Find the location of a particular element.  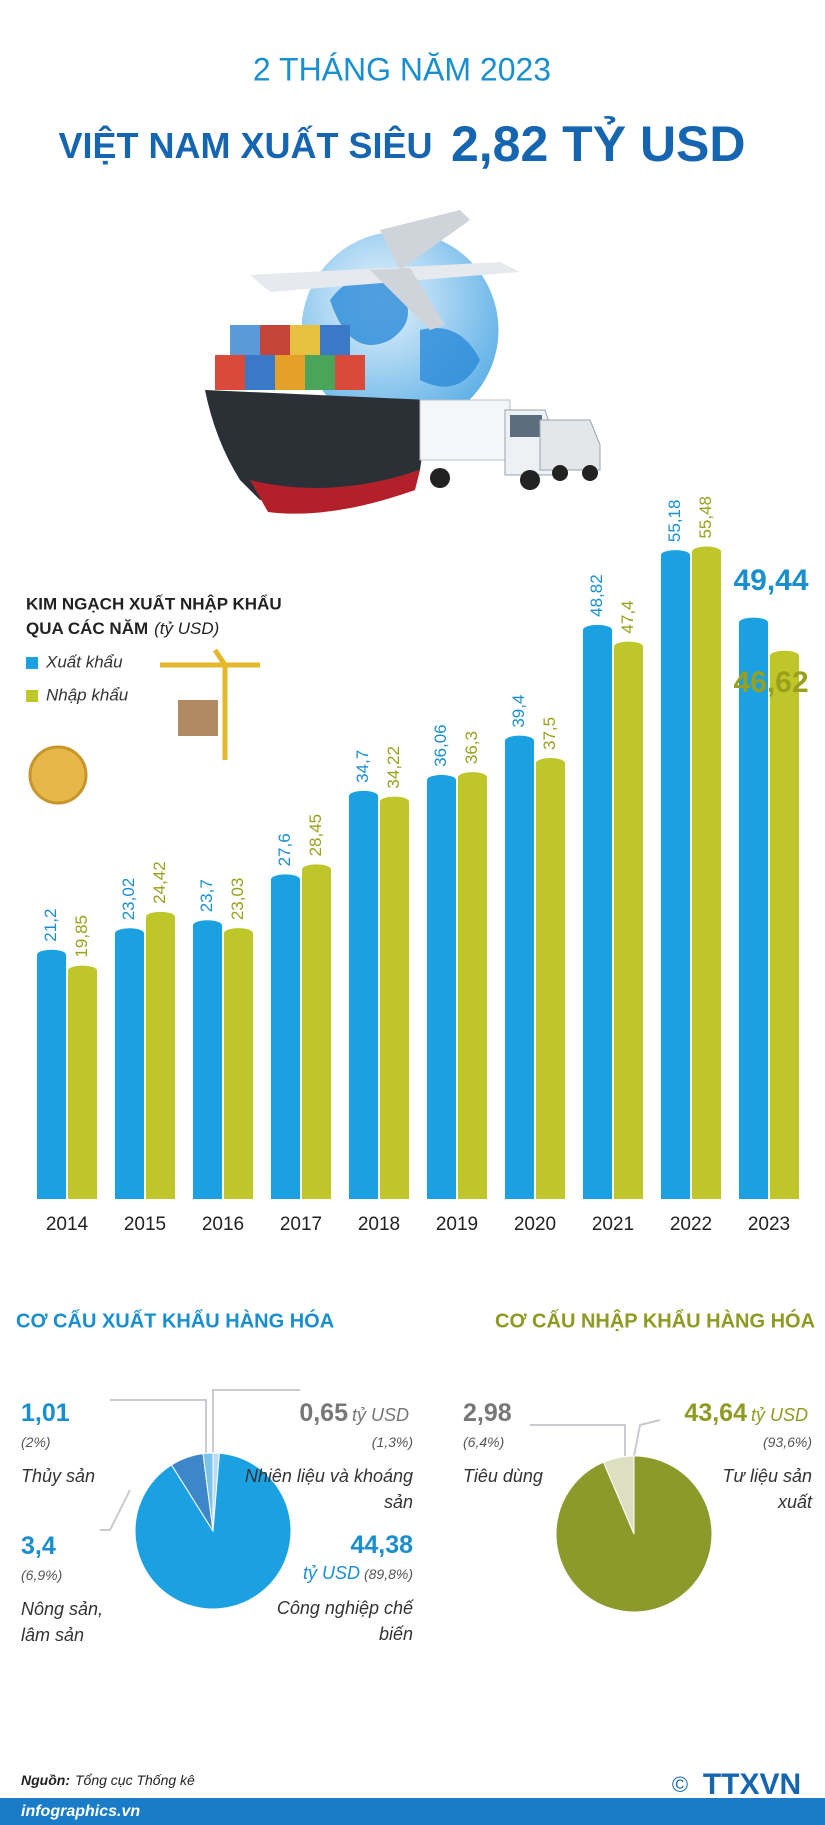

value-label: 23,7 is located at coordinates (206, 895).